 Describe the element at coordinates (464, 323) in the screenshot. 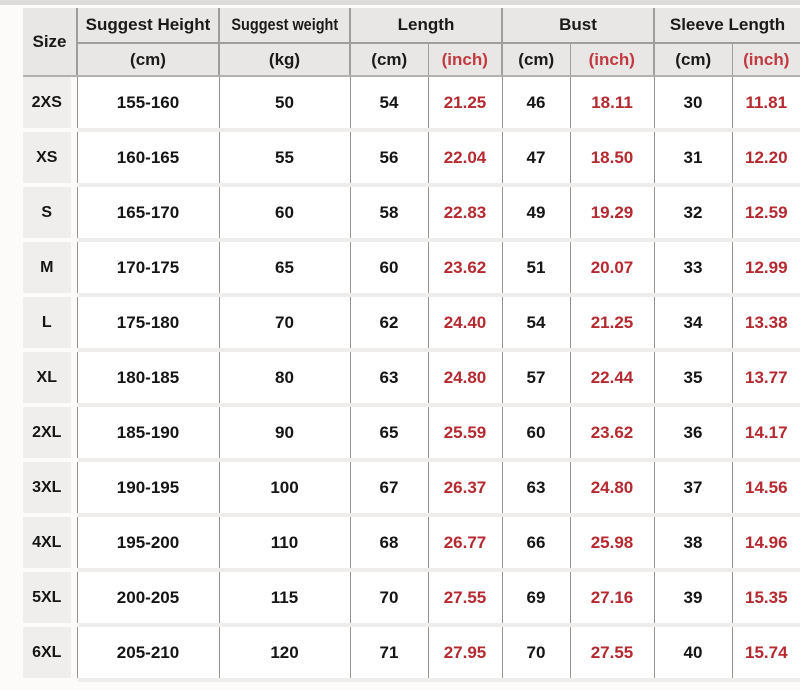

I see `length-inch-cell: 24.40` at that location.